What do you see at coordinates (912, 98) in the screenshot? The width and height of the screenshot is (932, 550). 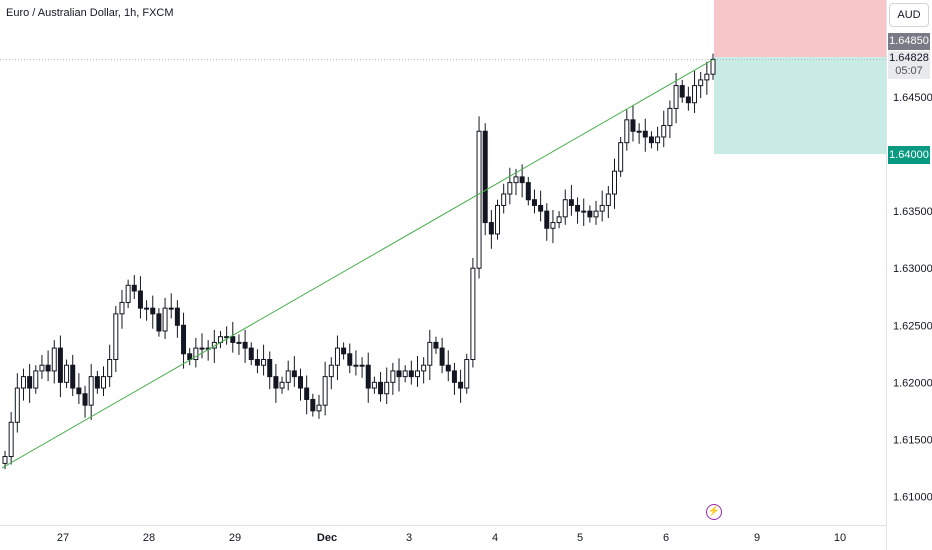 I see `y-tick-label: 1.64500` at bounding box center [912, 98].